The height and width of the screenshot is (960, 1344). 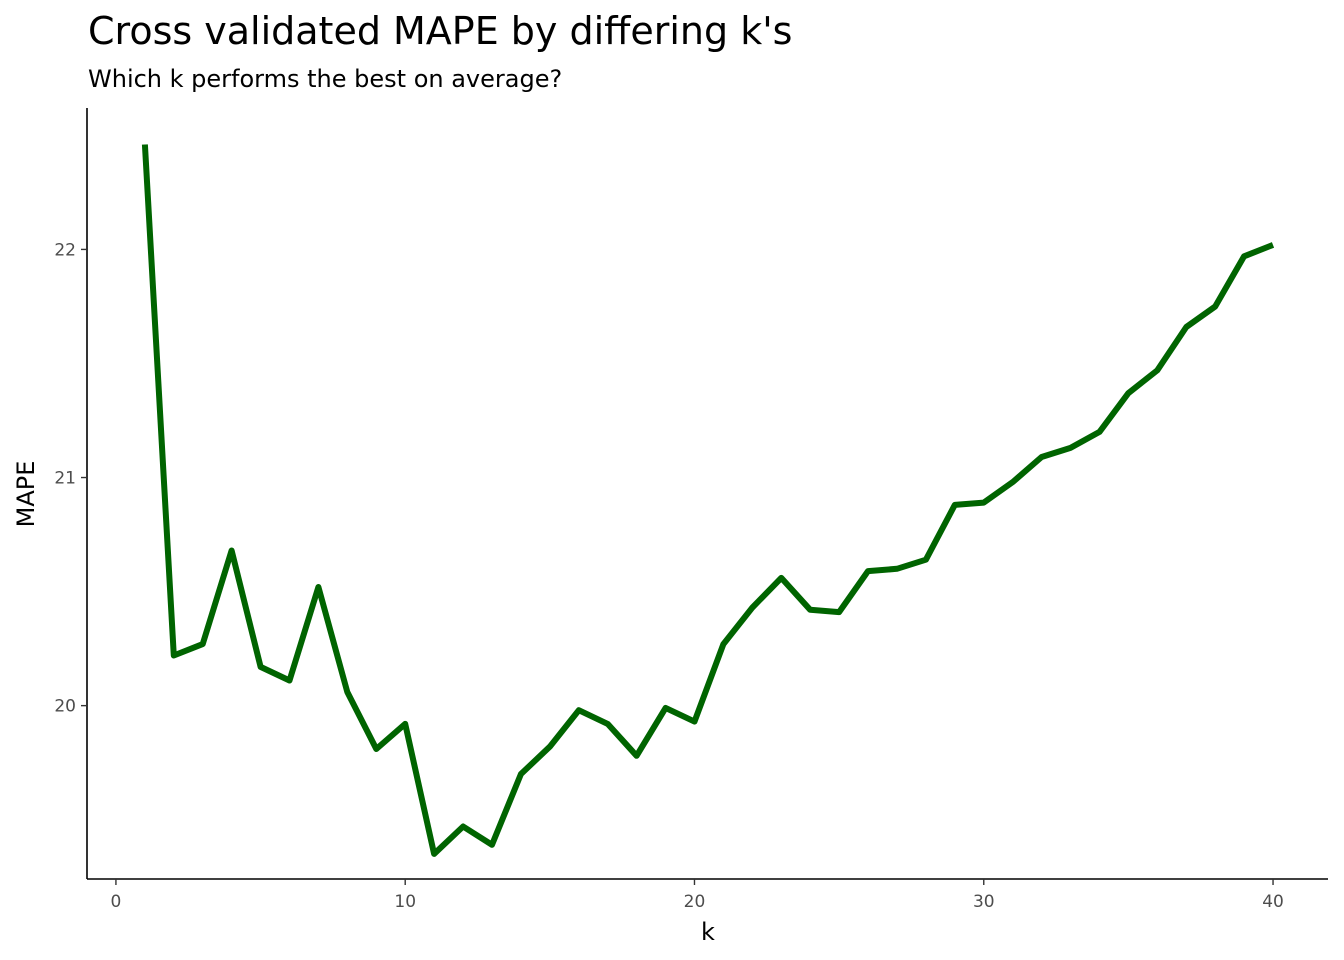 I want to click on chart-title: Cross validated MAPE by differing k's, so click(x=440, y=31).